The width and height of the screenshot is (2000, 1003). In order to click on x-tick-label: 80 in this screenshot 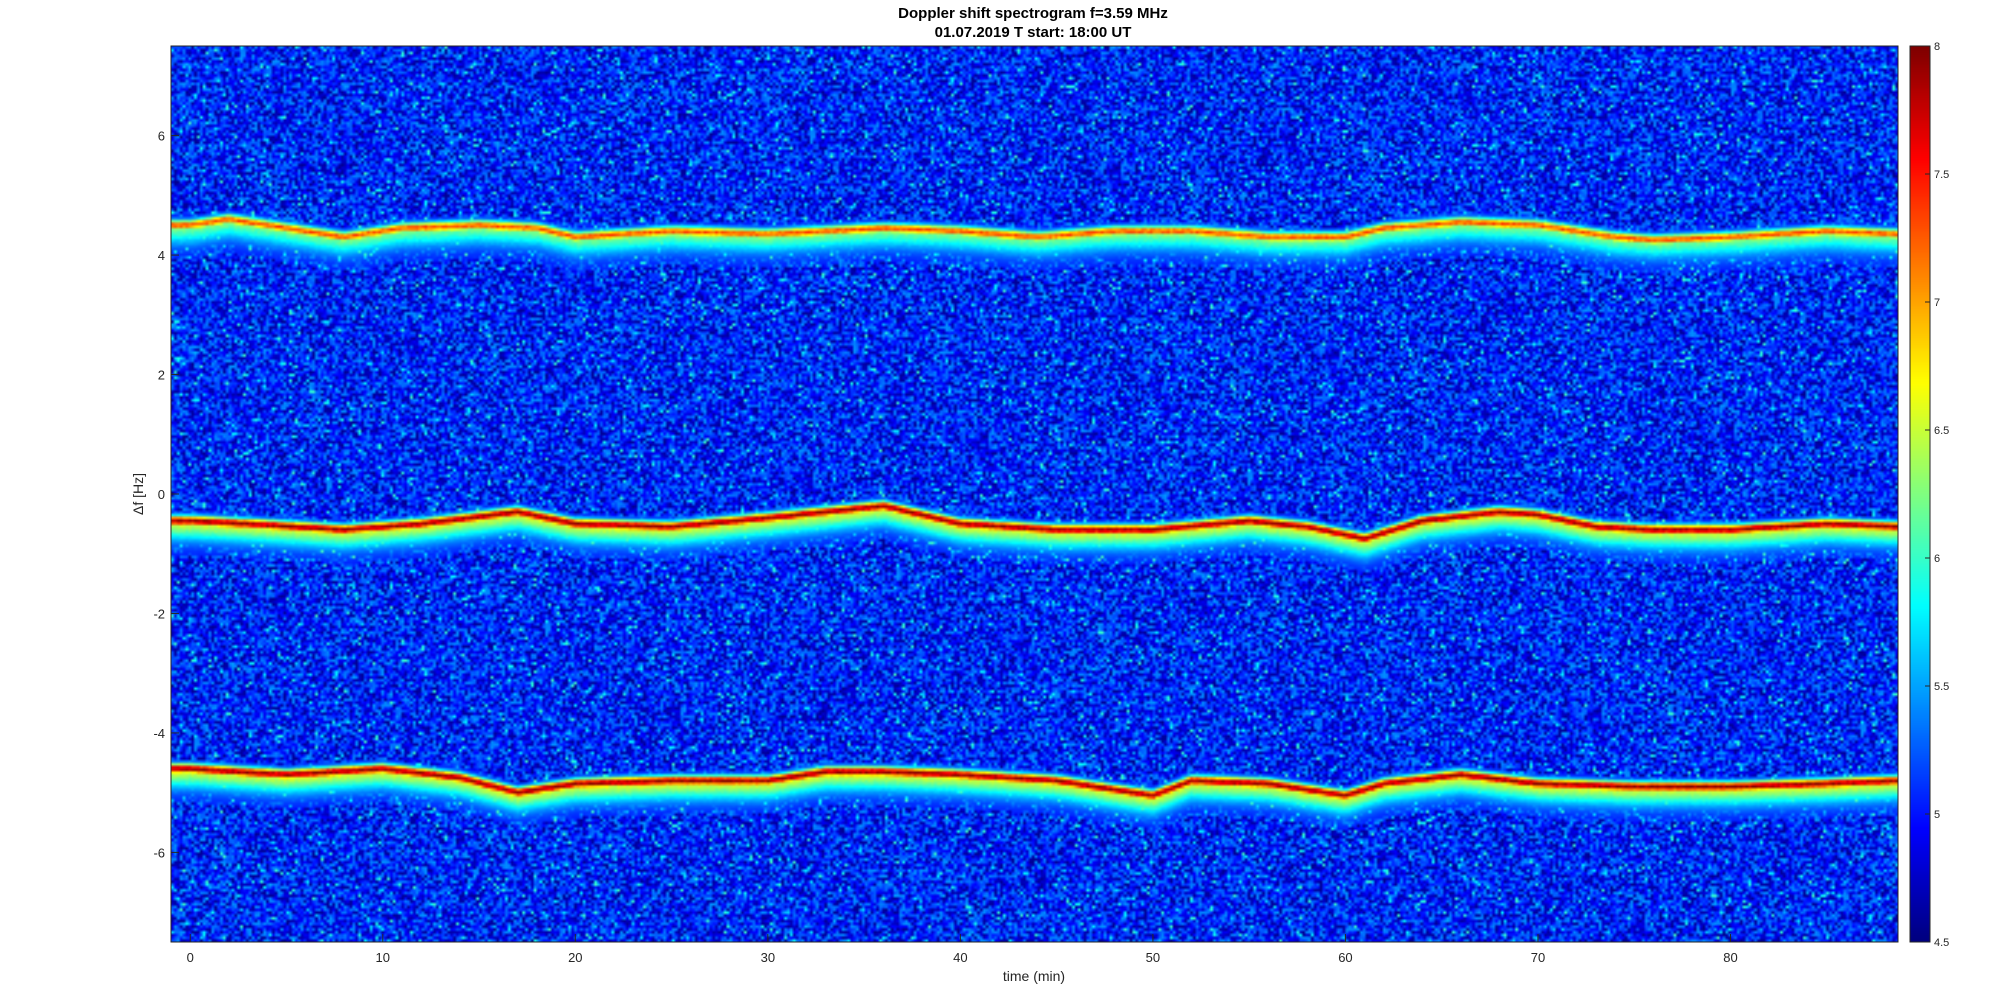, I will do `click(1730, 957)`.